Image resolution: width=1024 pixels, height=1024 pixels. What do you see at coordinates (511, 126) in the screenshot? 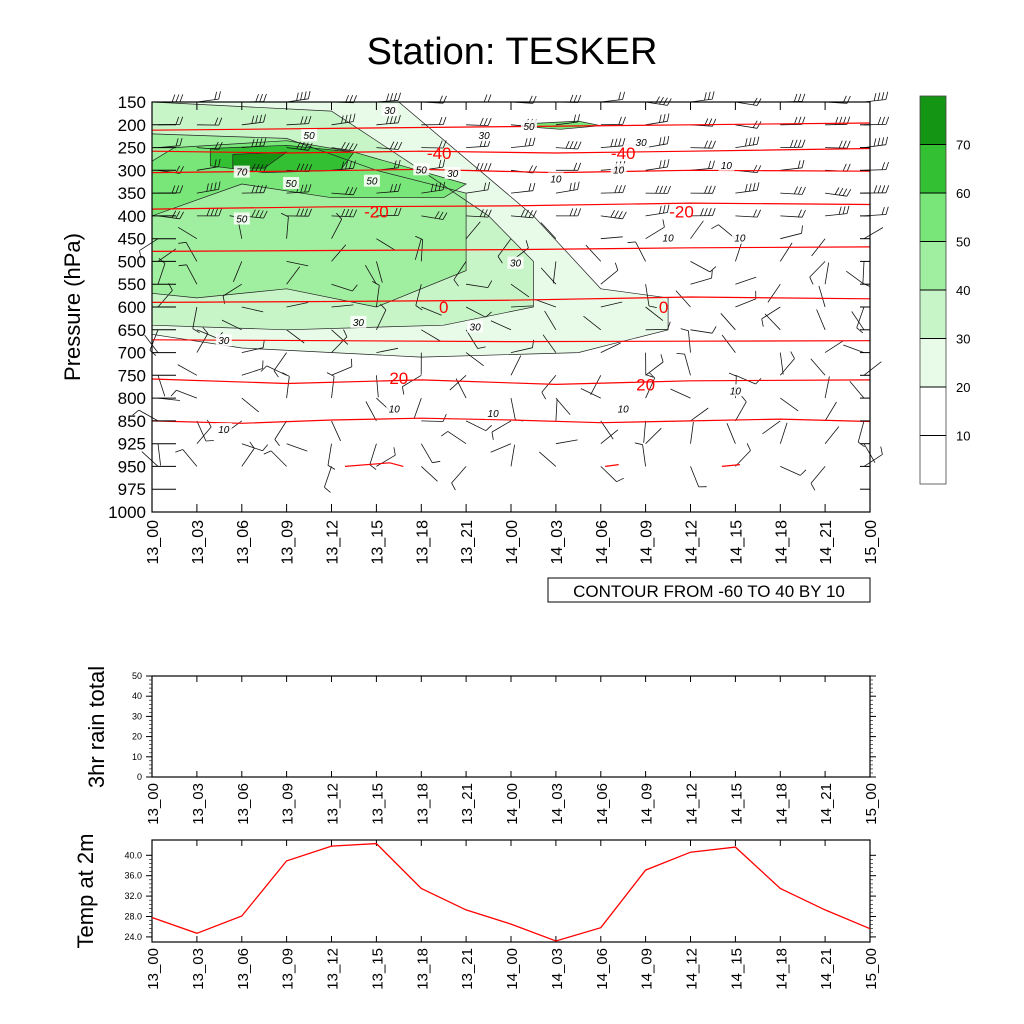
I see `temp-contour--40` at bounding box center [511, 126].